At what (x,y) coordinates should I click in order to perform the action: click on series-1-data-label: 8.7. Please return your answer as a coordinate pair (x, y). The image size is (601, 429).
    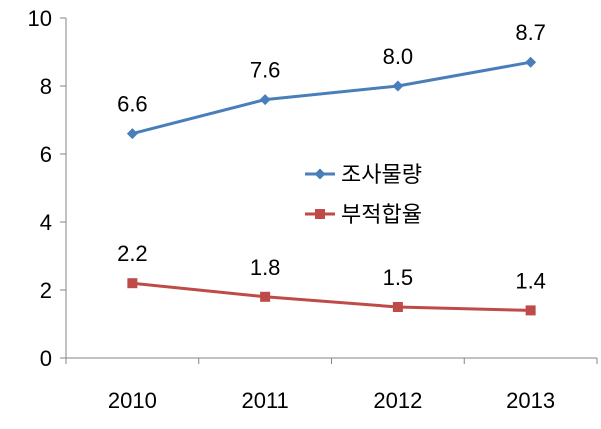
    Looking at the image, I should click on (530, 32).